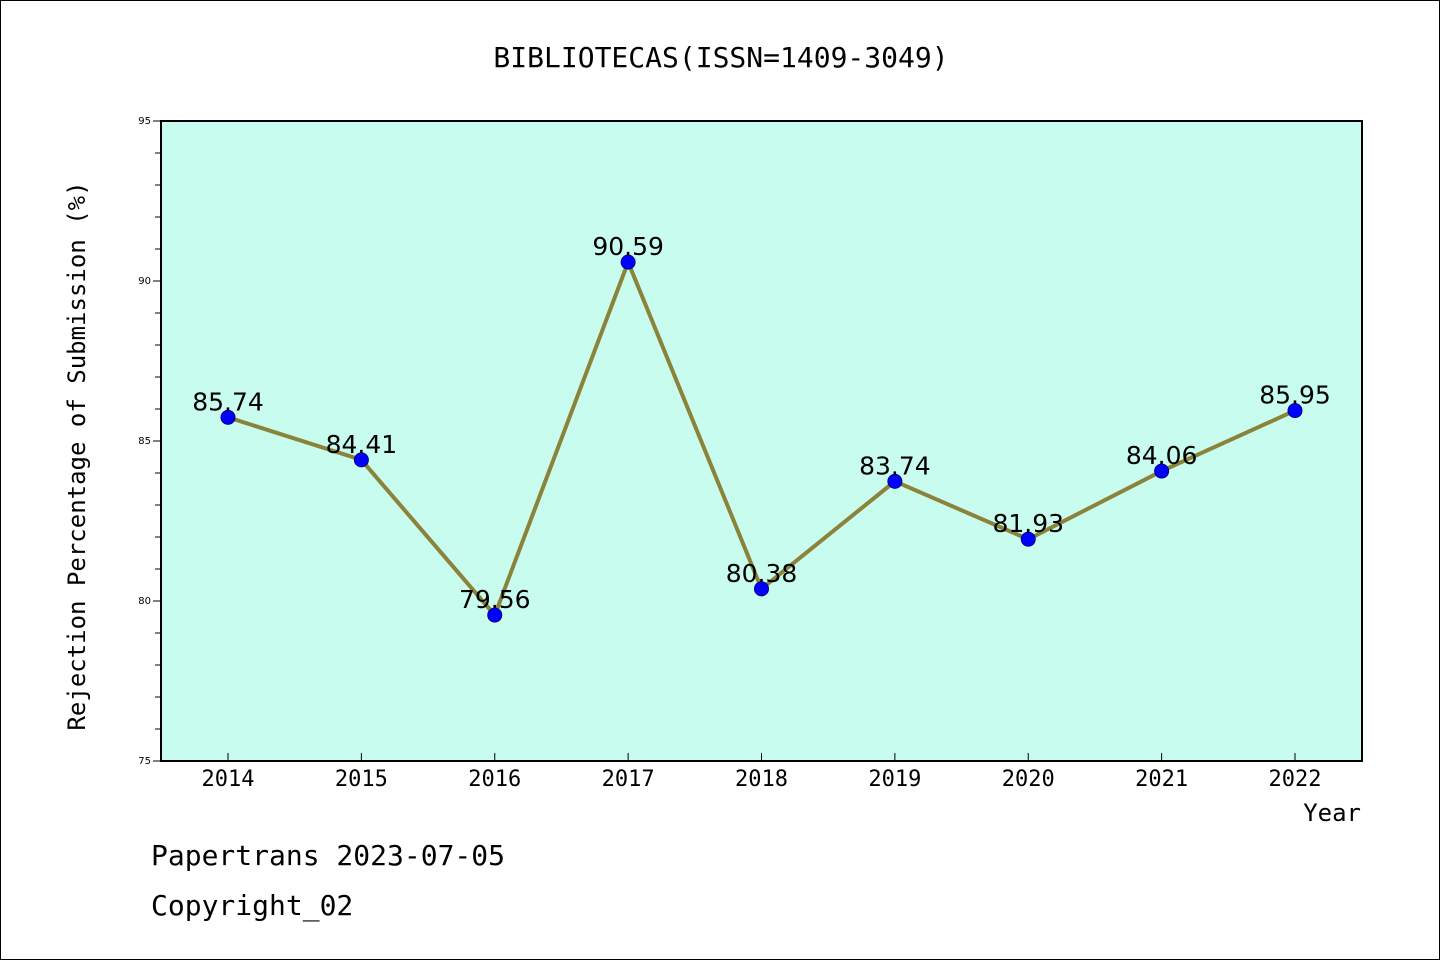  What do you see at coordinates (1295, 779) in the screenshot?
I see `x-tick-label: 2022` at bounding box center [1295, 779].